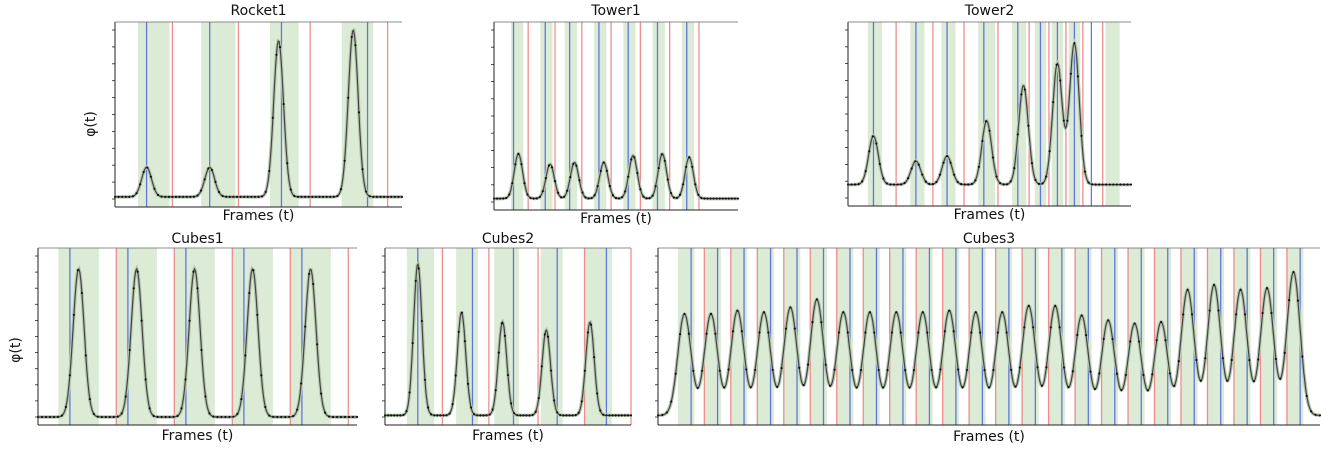  I want to click on phi-curve, so click(616, 176).